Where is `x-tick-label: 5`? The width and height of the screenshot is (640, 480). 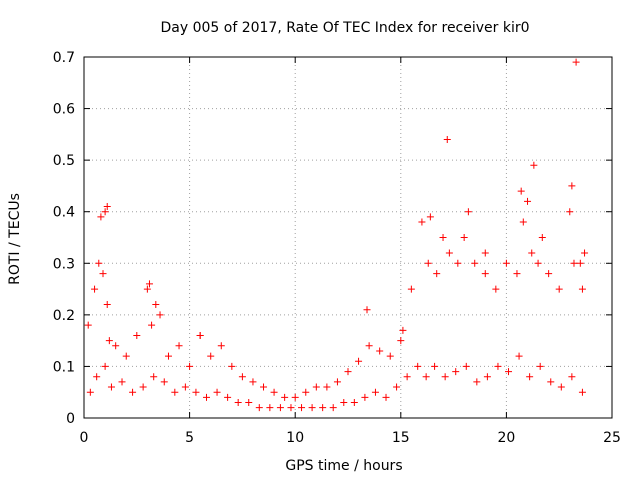
x-tick-label: 5 is located at coordinates (189, 438).